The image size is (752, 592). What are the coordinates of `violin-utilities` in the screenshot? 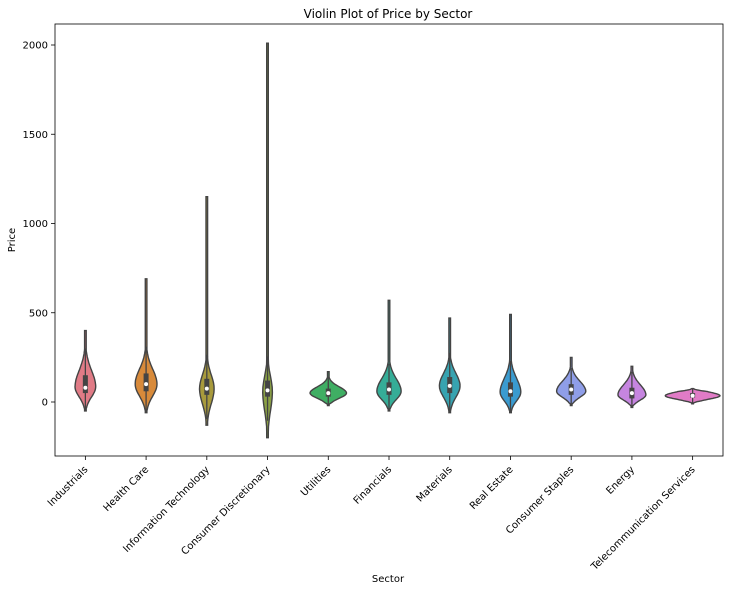 It's located at (328, 389).